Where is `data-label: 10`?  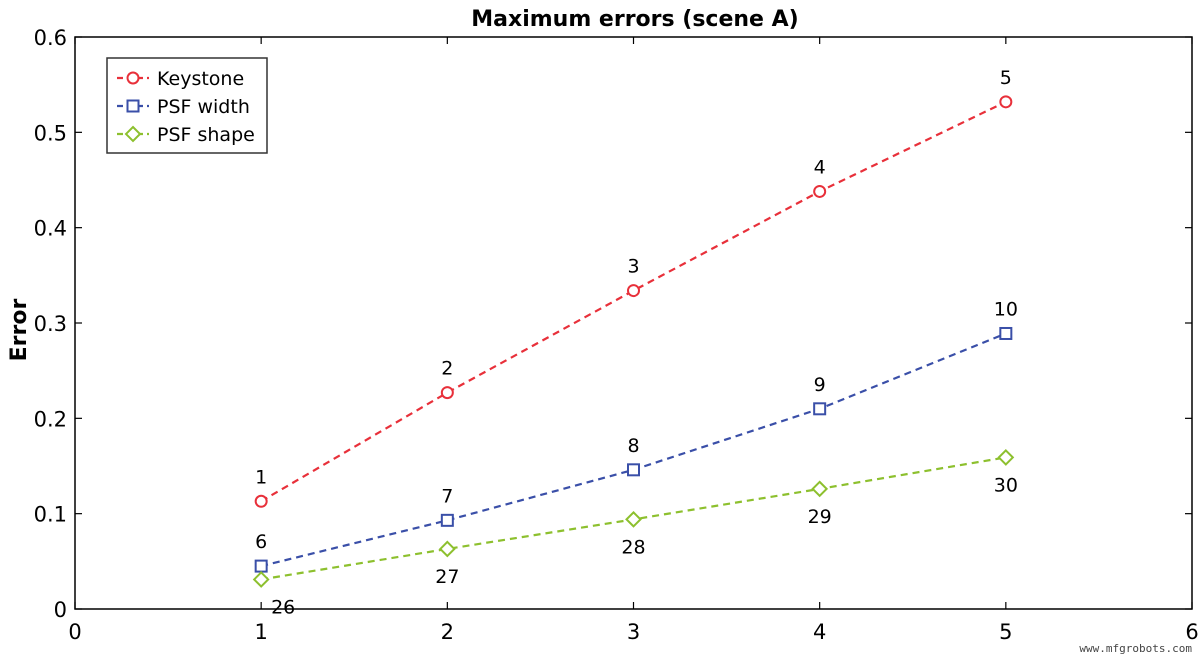 data-label: 10 is located at coordinates (1006, 309).